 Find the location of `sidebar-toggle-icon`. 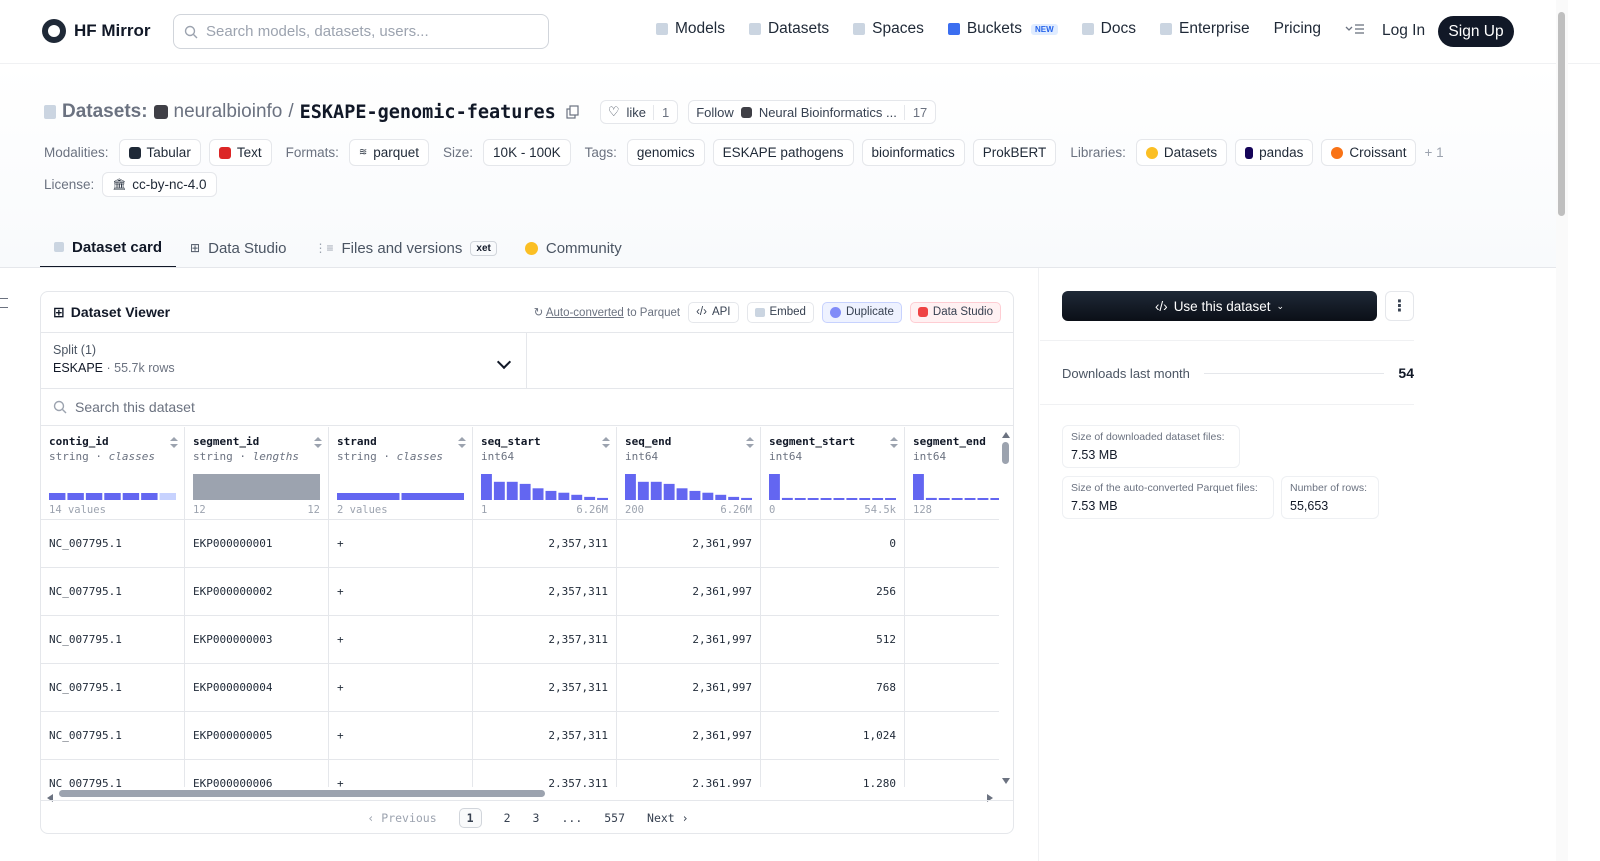

sidebar-toggle-icon is located at coordinates (4, 303).